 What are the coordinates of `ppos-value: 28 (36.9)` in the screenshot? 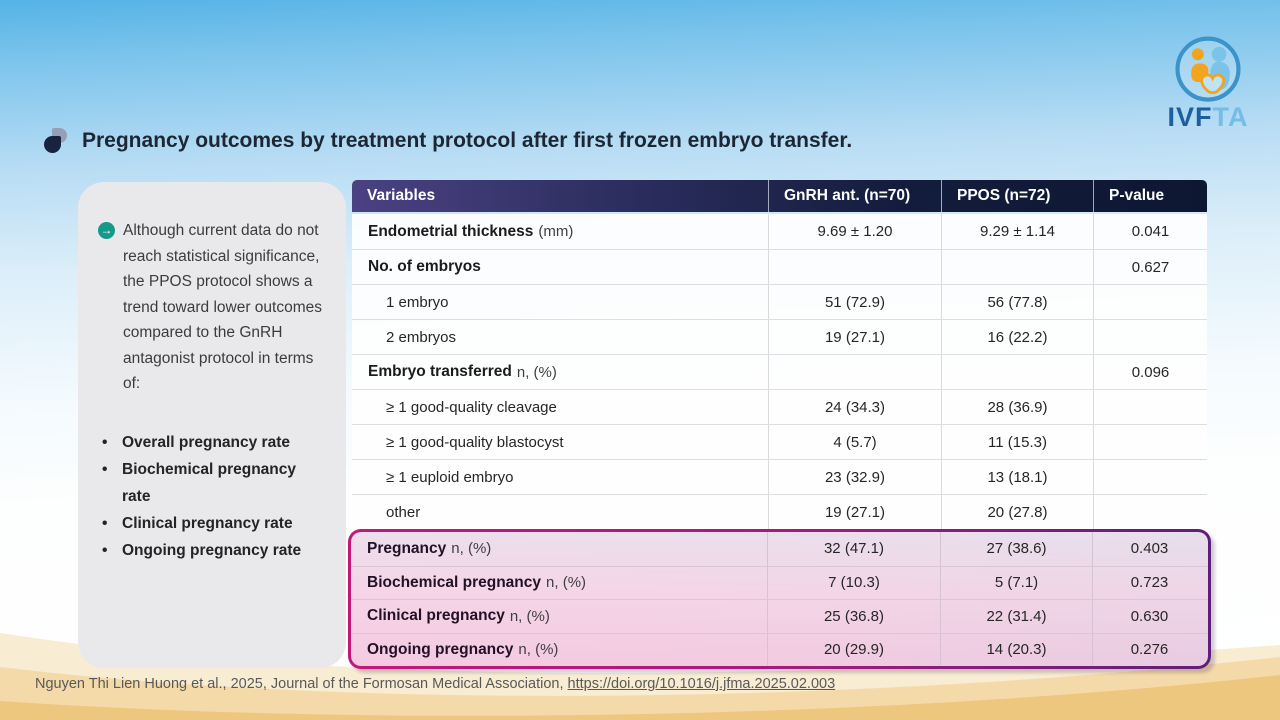 It's located at (1017, 407).